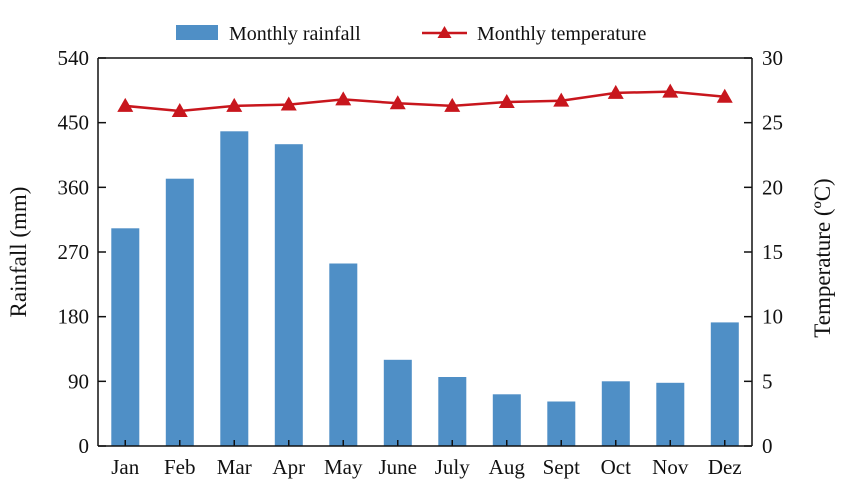  What do you see at coordinates (822, 257) in the screenshot?
I see `y-axis-title-right: Temperature (ºC)` at bounding box center [822, 257].